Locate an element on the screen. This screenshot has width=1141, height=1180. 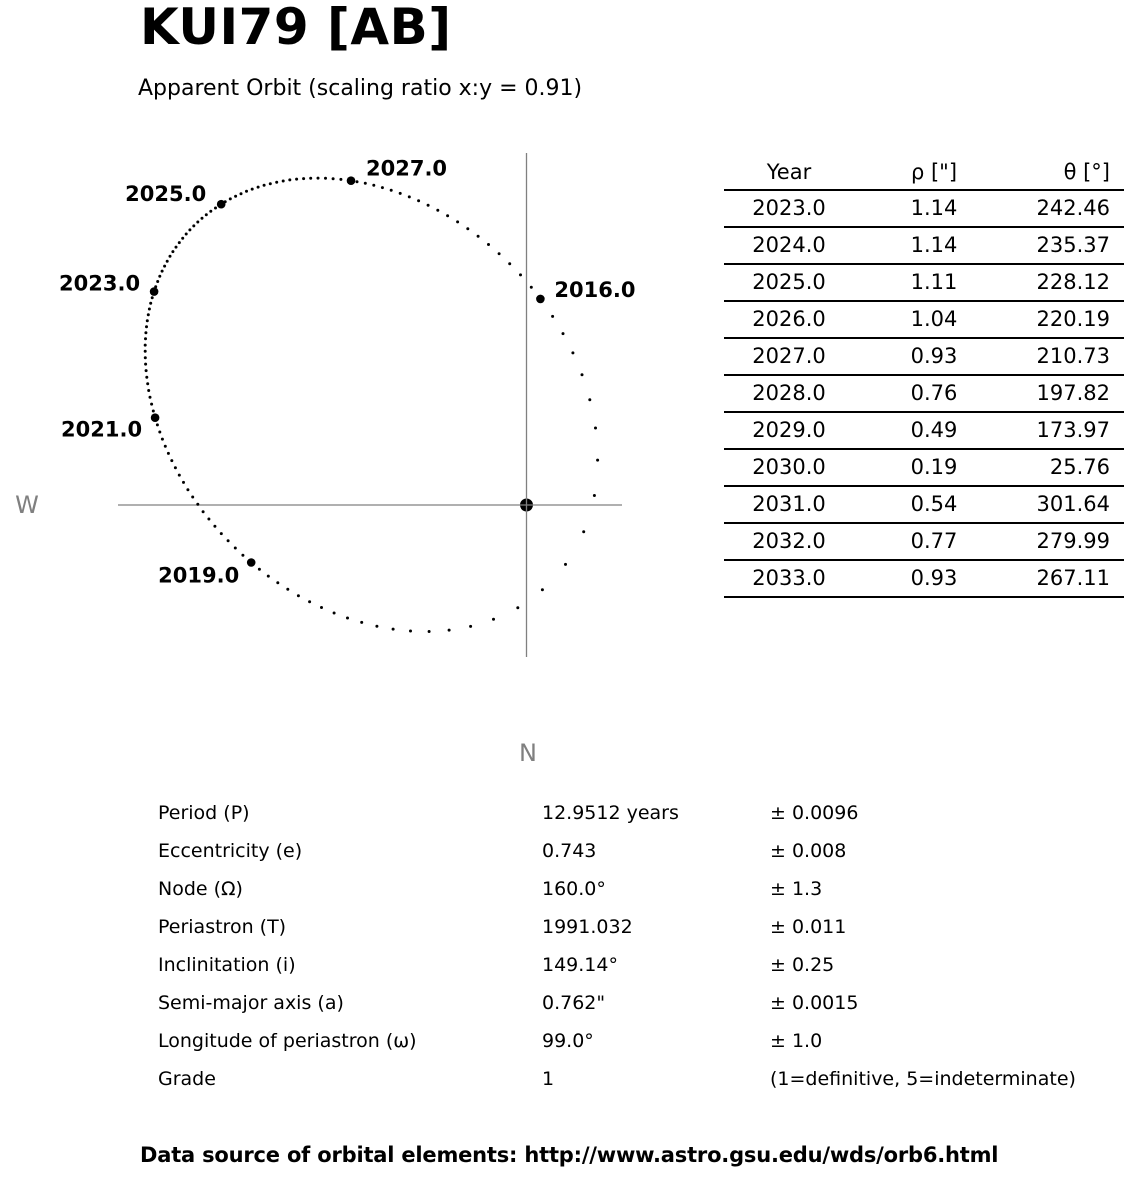
table-row: 2032.0 0.77 279.99 is located at coordinates (924, 542).